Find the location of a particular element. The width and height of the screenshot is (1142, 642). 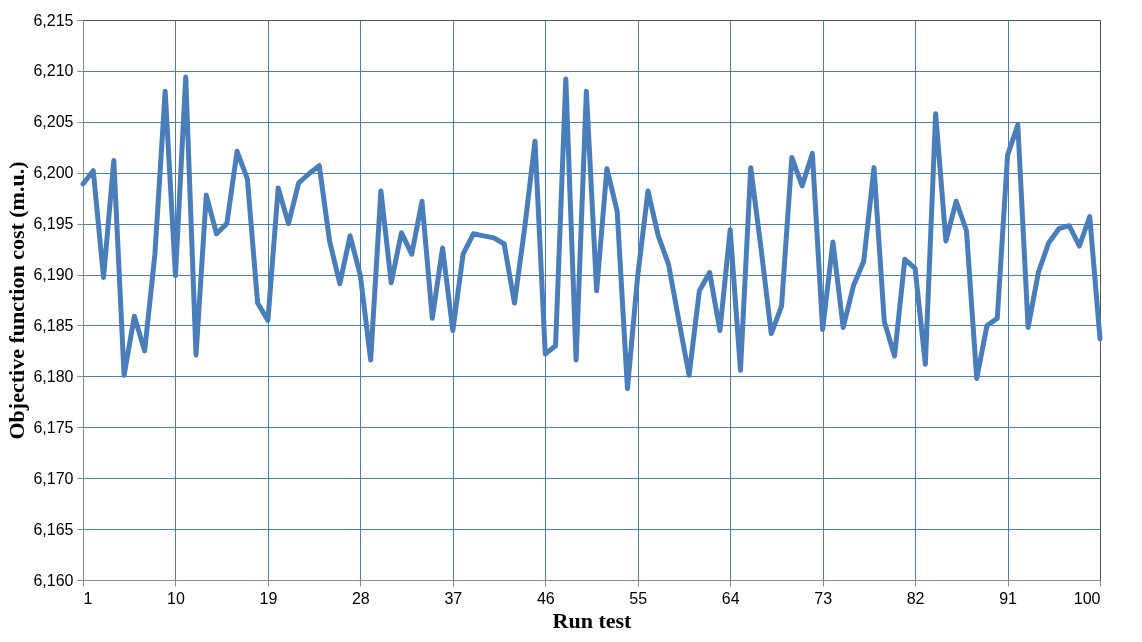

x-axis-title: Run test is located at coordinates (592, 620).